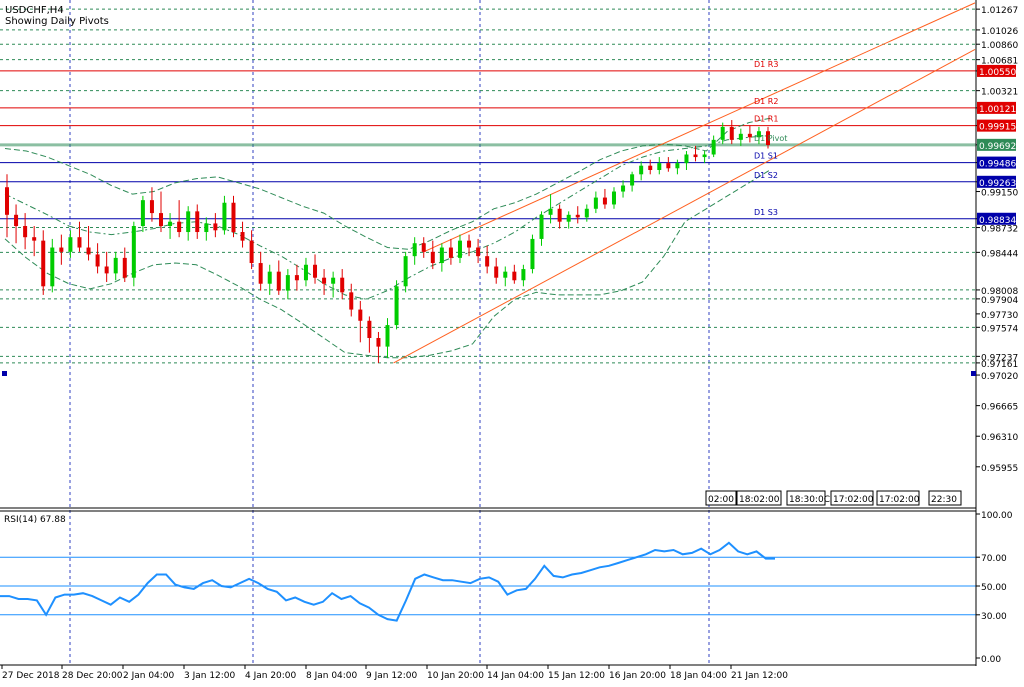  I want to click on price-label: 0.98732, so click(999, 230).